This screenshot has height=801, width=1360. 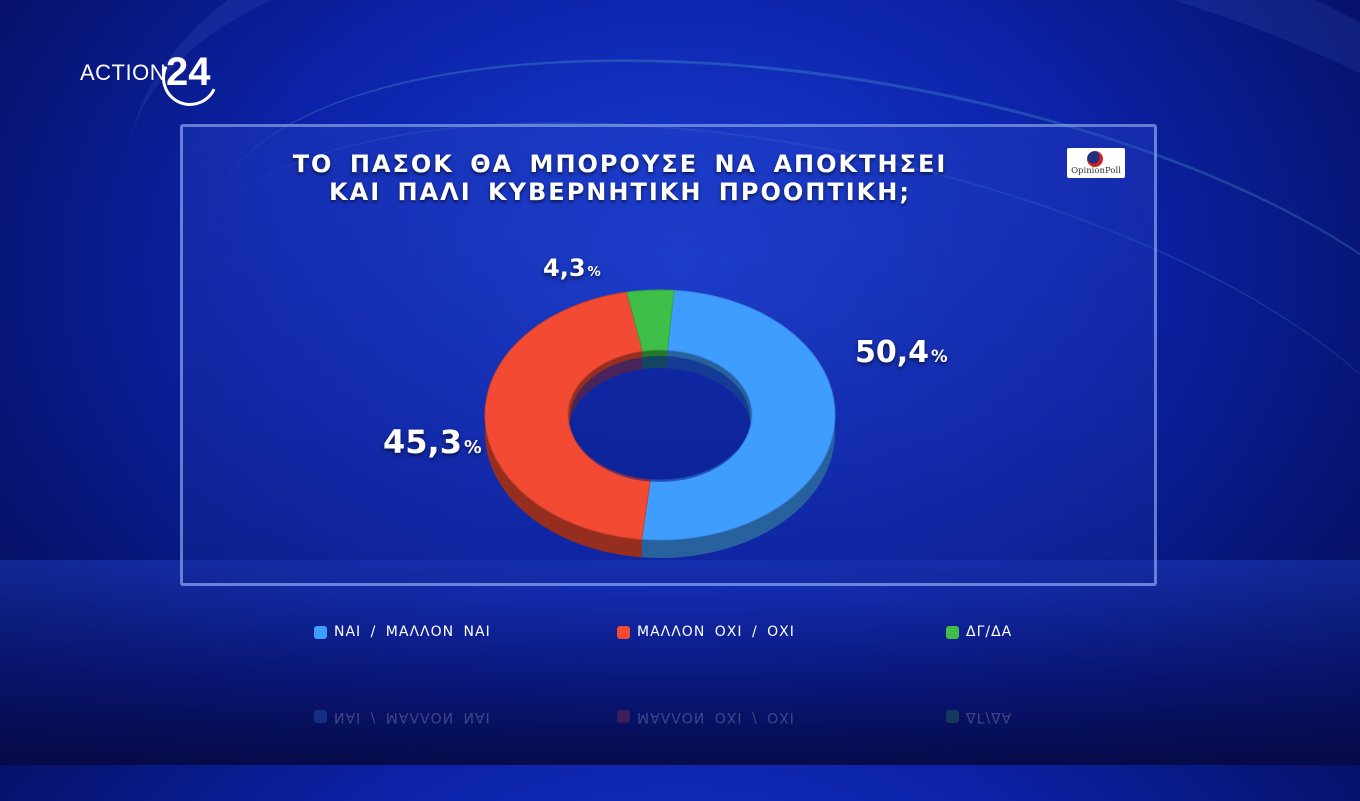 What do you see at coordinates (1096, 171) in the screenshot?
I see `pollster-name: OpinionPoll` at bounding box center [1096, 171].